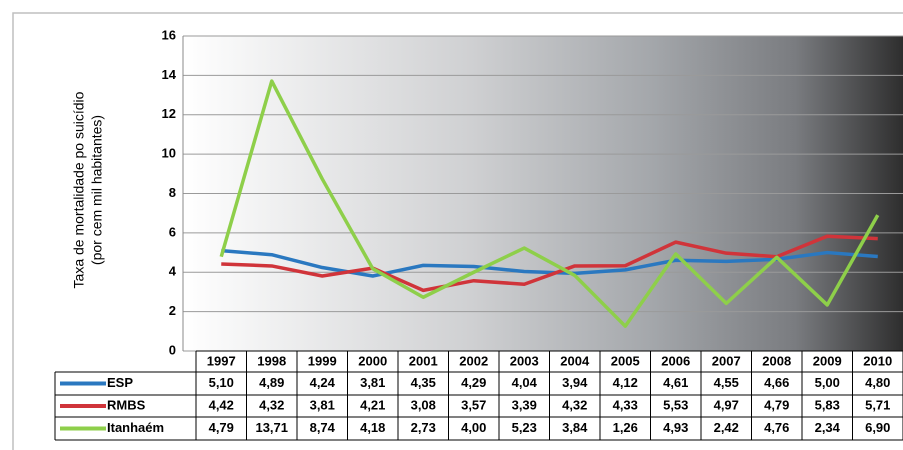 The width and height of the screenshot is (903, 450). I want to click on y-axis-label: (por cem mil habitantes), so click(97, 190).